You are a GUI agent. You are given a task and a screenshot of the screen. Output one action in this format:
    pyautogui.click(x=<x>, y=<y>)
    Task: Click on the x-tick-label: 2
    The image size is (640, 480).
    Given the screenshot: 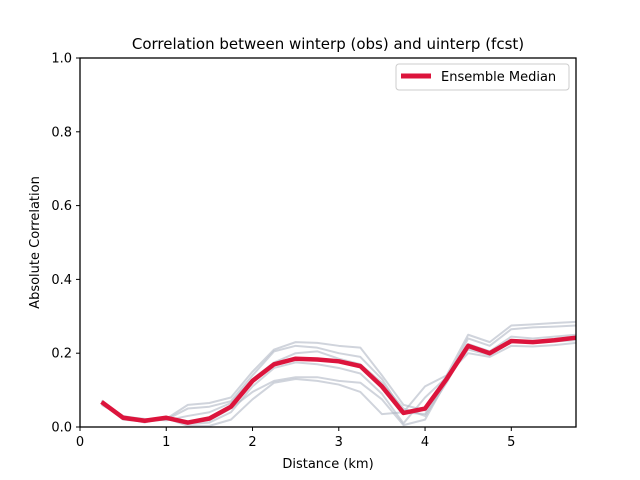 What is the action you would take?
    pyautogui.click(x=252, y=442)
    